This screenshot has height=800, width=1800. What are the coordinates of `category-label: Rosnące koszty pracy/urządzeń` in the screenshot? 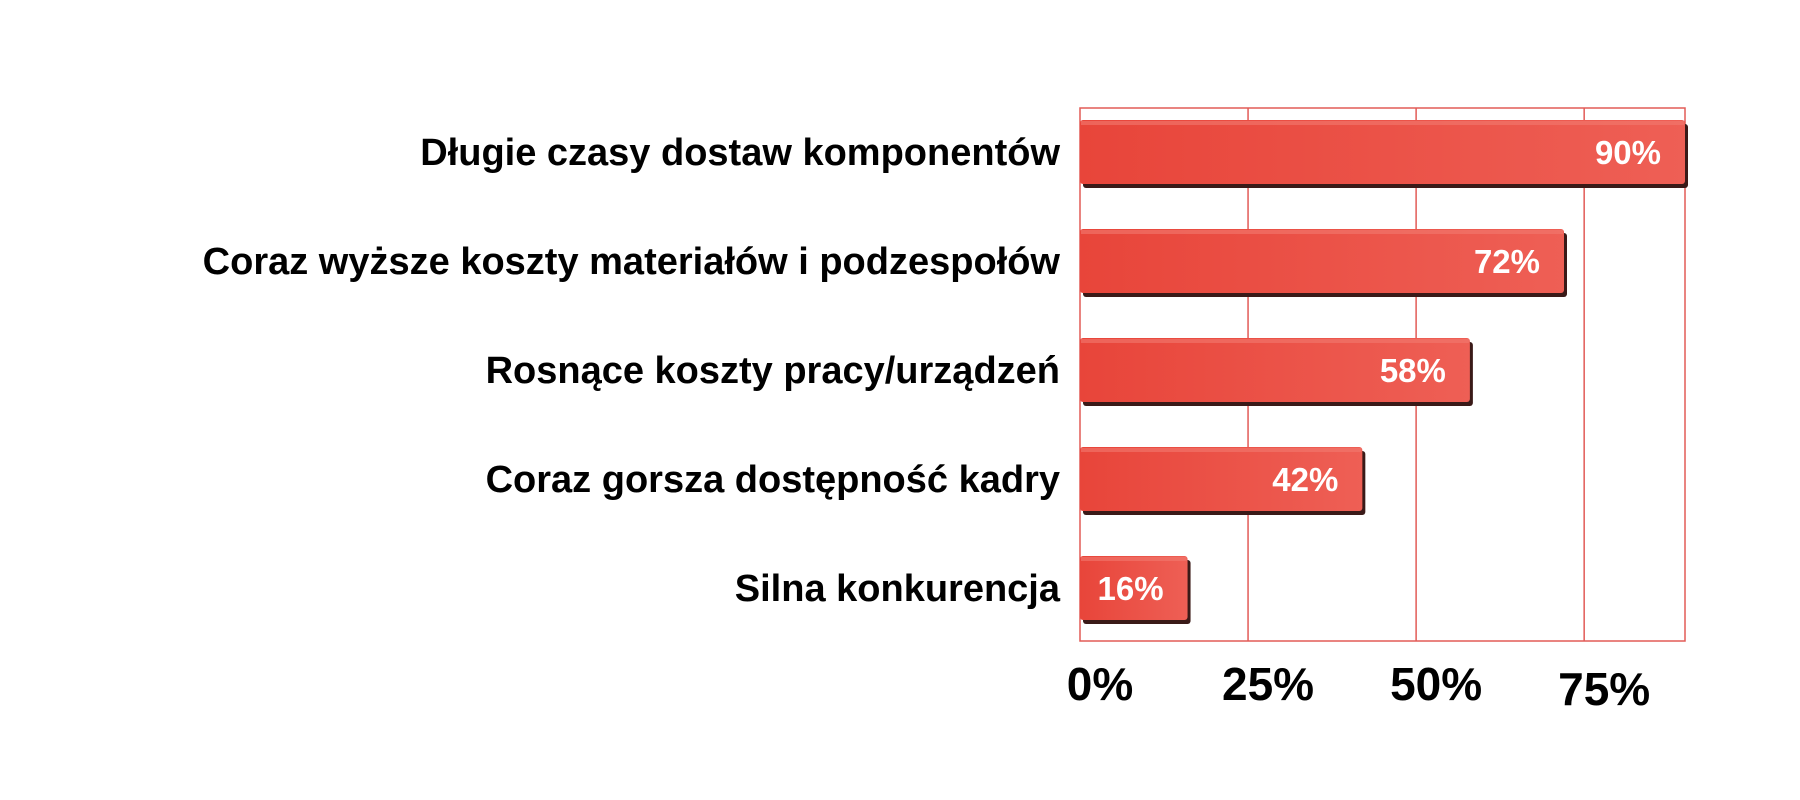 It's located at (773, 371).